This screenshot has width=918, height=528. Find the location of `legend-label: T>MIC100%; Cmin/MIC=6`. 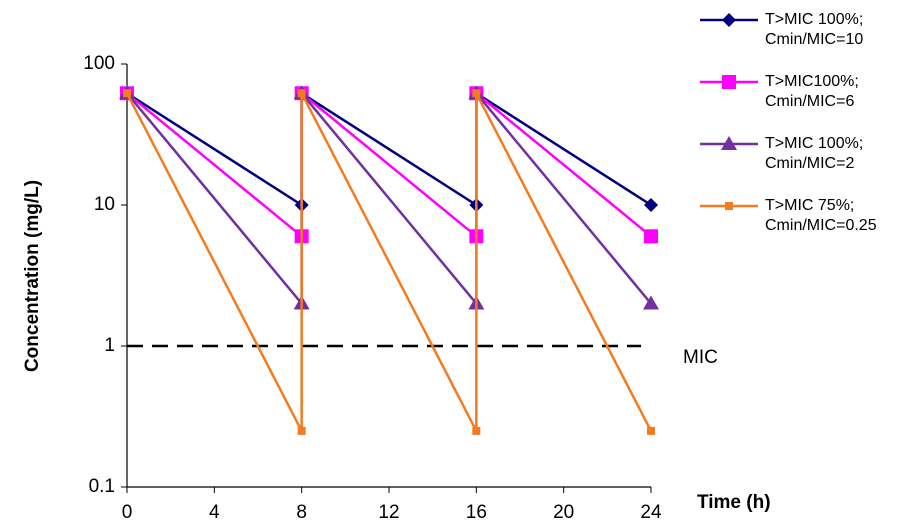

legend-label: T>MIC100%; Cmin/MIC=6 is located at coordinates (812, 91).